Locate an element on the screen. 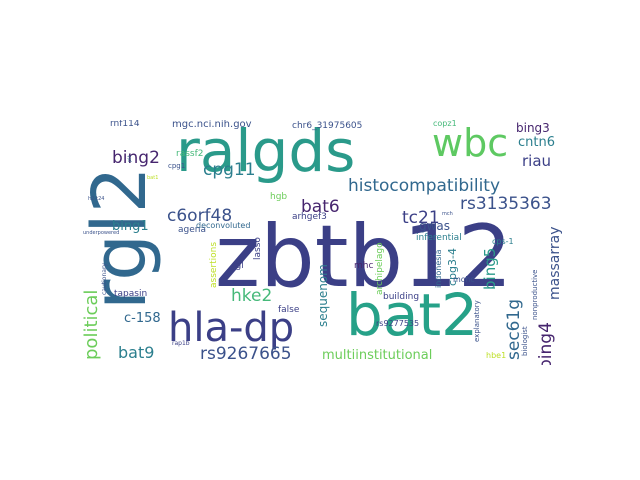 This screenshot has height=480, width=640. word-c-158: c-158 is located at coordinates (142, 318).